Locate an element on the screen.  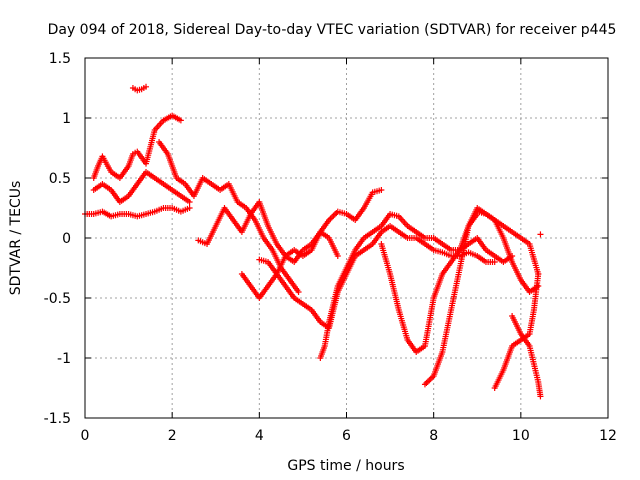
y-tick-label: -1.5 is located at coordinates (57, 419).